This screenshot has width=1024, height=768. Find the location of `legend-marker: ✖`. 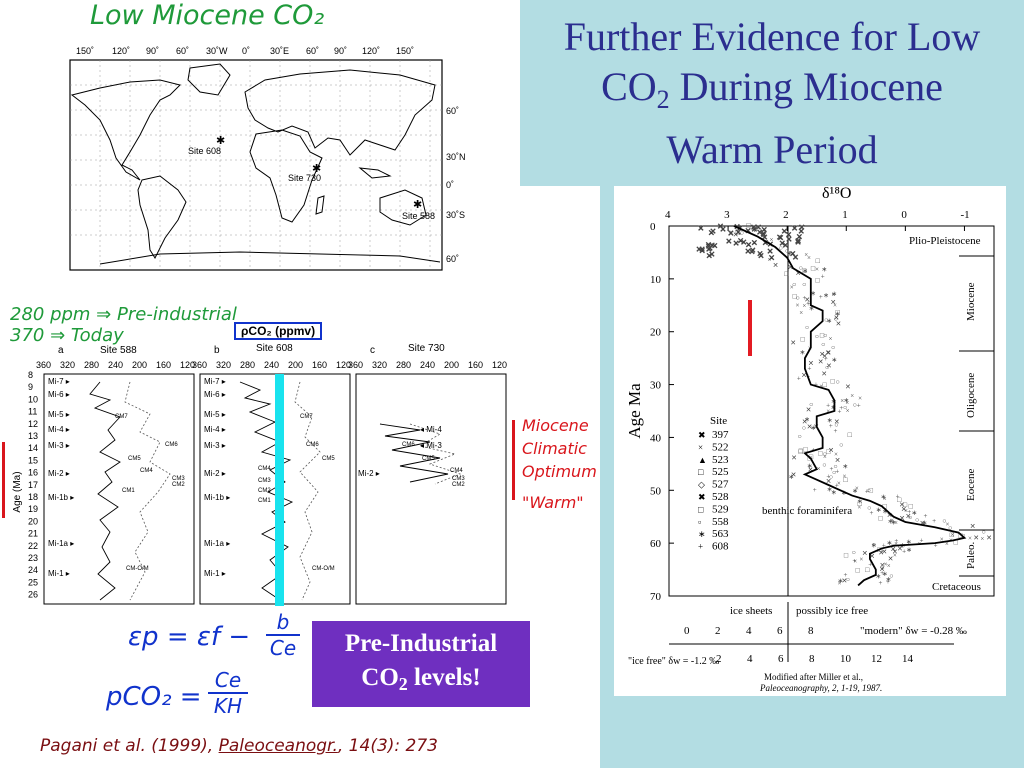

legend-marker: ✖ is located at coordinates (702, 435).